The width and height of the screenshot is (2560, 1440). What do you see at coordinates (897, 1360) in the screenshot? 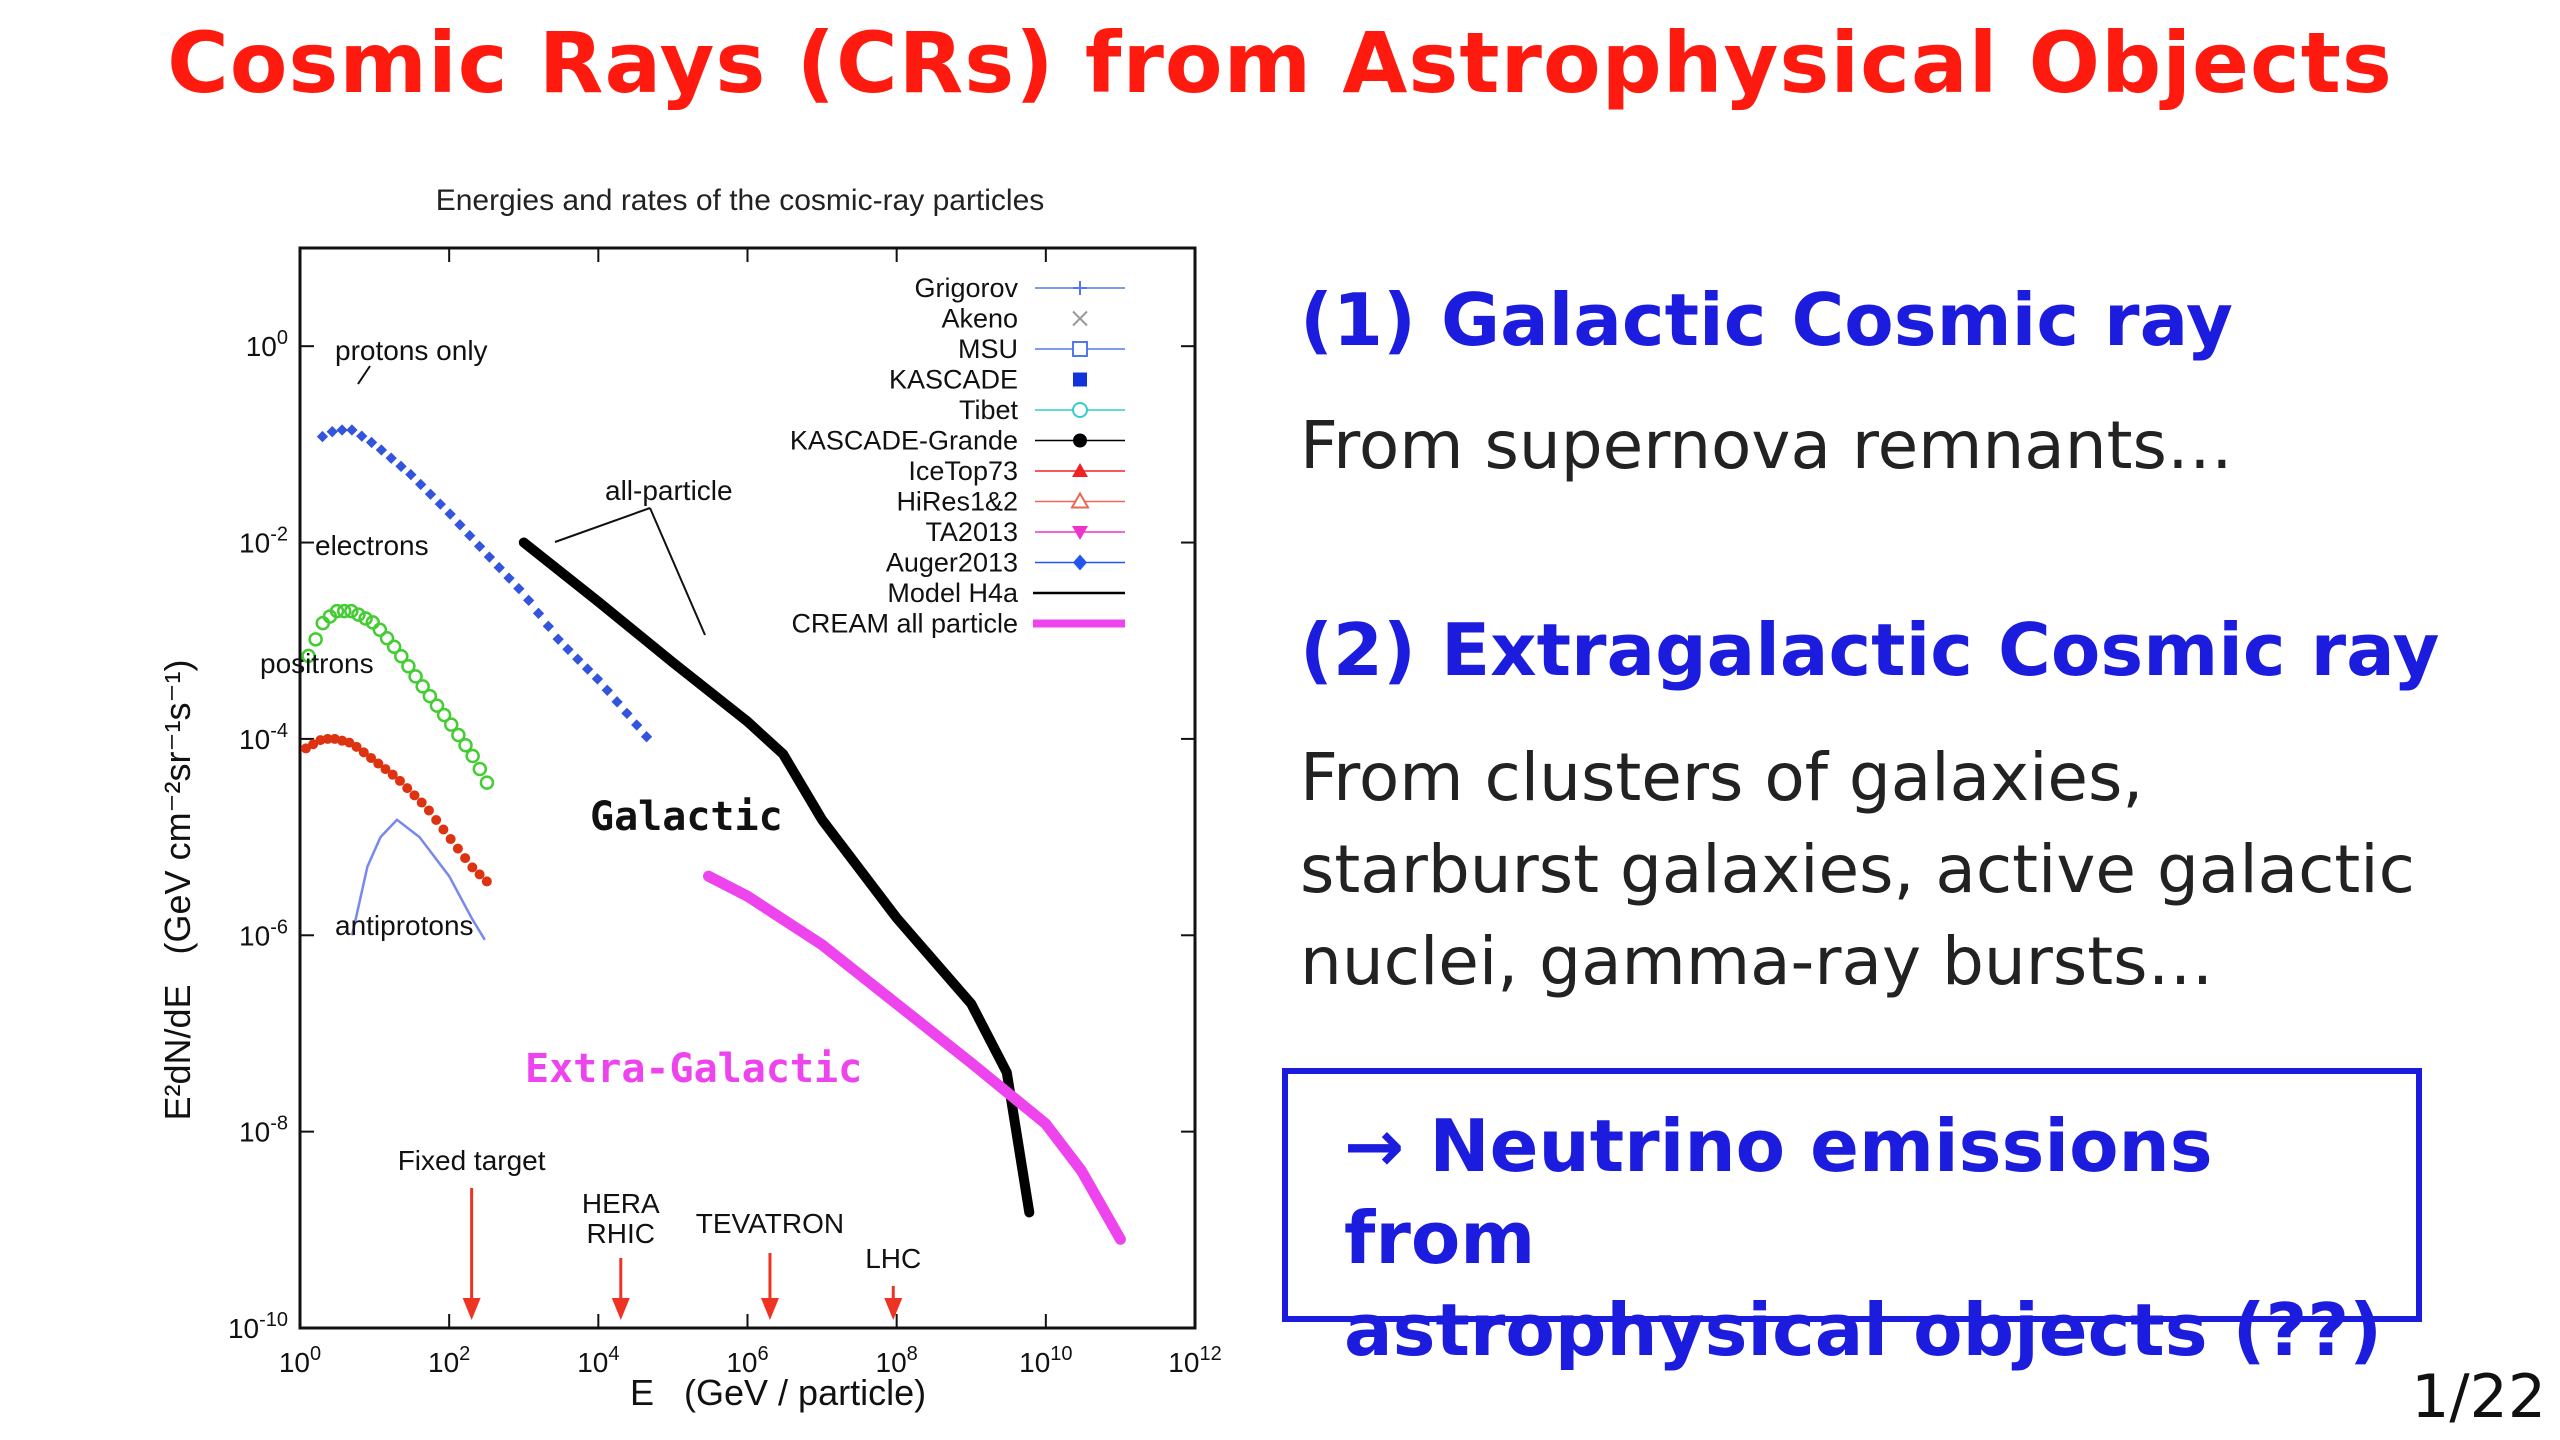
I see `x-tick-label: 10⁸` at bounding box center [897, 1360].